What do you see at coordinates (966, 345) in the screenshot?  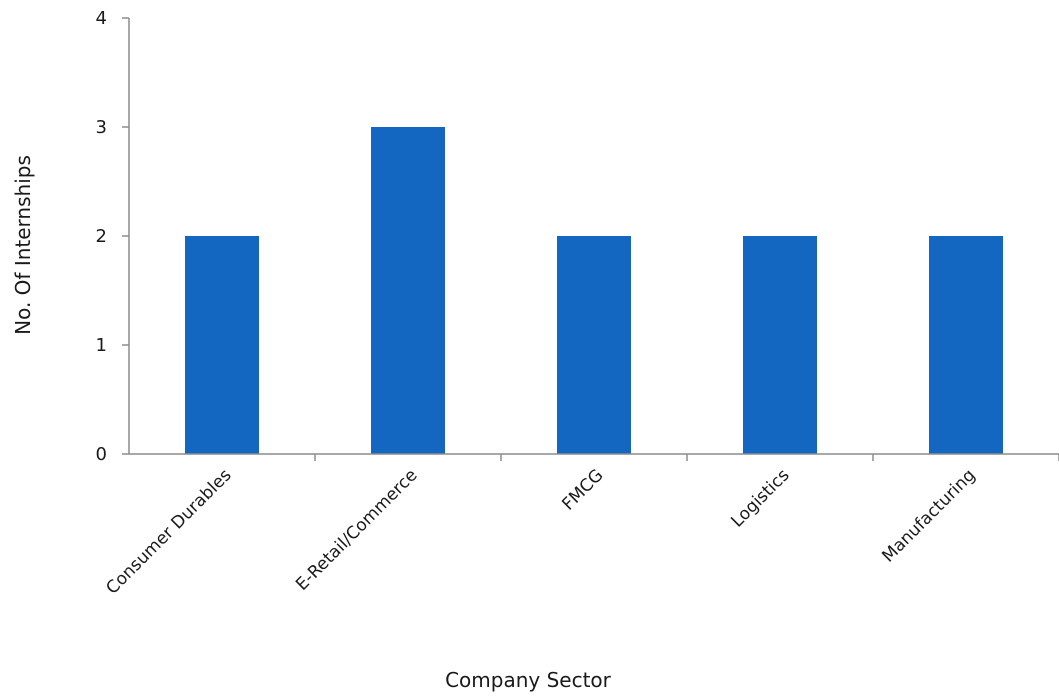 I see `bar-manufacturing` at bounding box center [966, 345].